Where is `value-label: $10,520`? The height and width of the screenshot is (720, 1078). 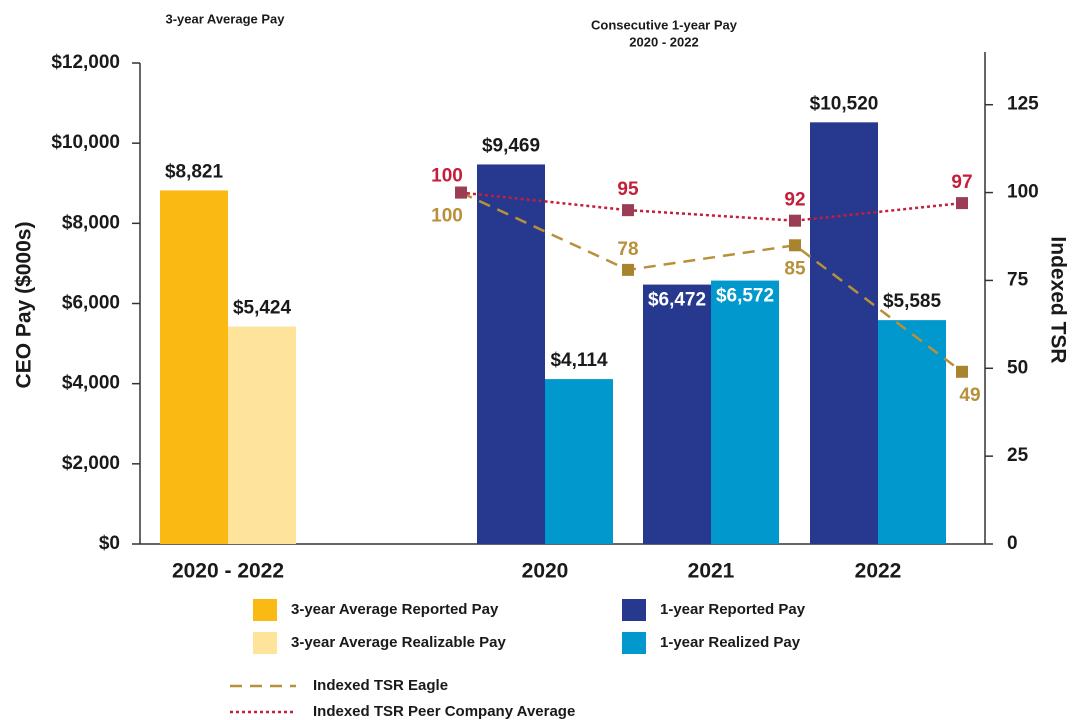 value-label: $10,520 is located at coordinates (844, 103).